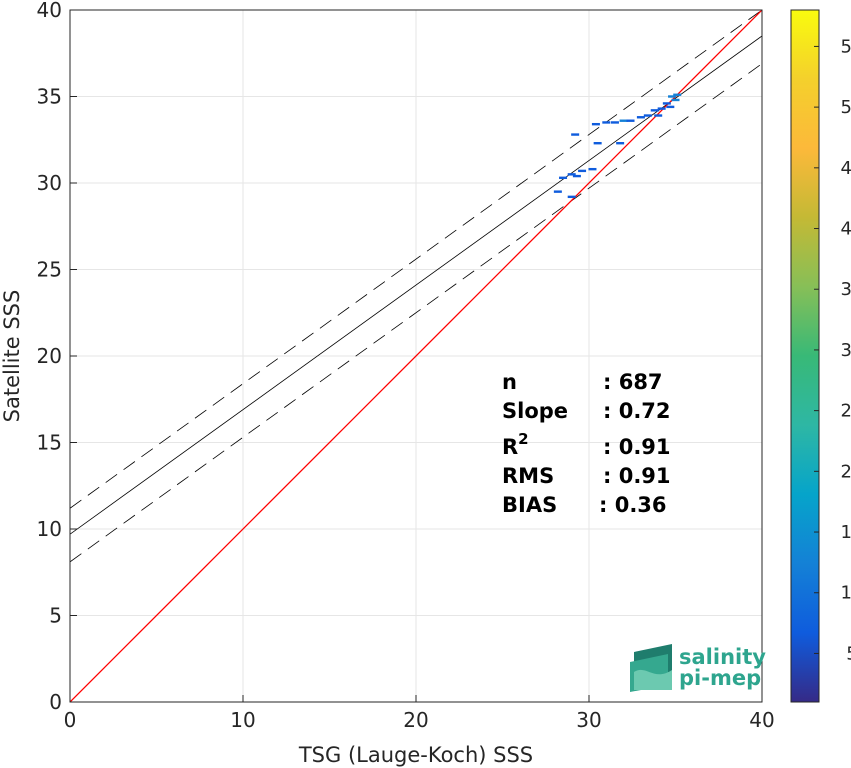 Image resolution: width=851 pixels, height=768 pixels. What do you see at coordinates (588, 720) in the screenshot?
I see `x-tick-label: 30` at bounding box center [588, 720].